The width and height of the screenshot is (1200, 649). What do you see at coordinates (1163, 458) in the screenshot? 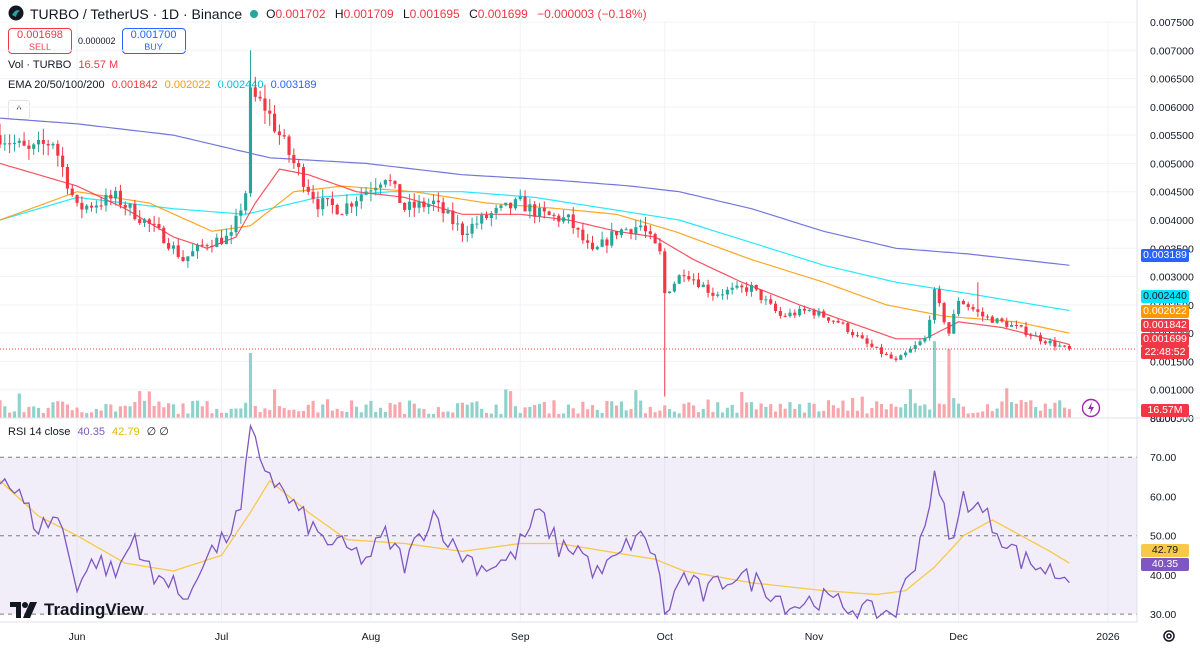
I see `rsi-tick-label: 70.00` at bounding box center [1163, 458].